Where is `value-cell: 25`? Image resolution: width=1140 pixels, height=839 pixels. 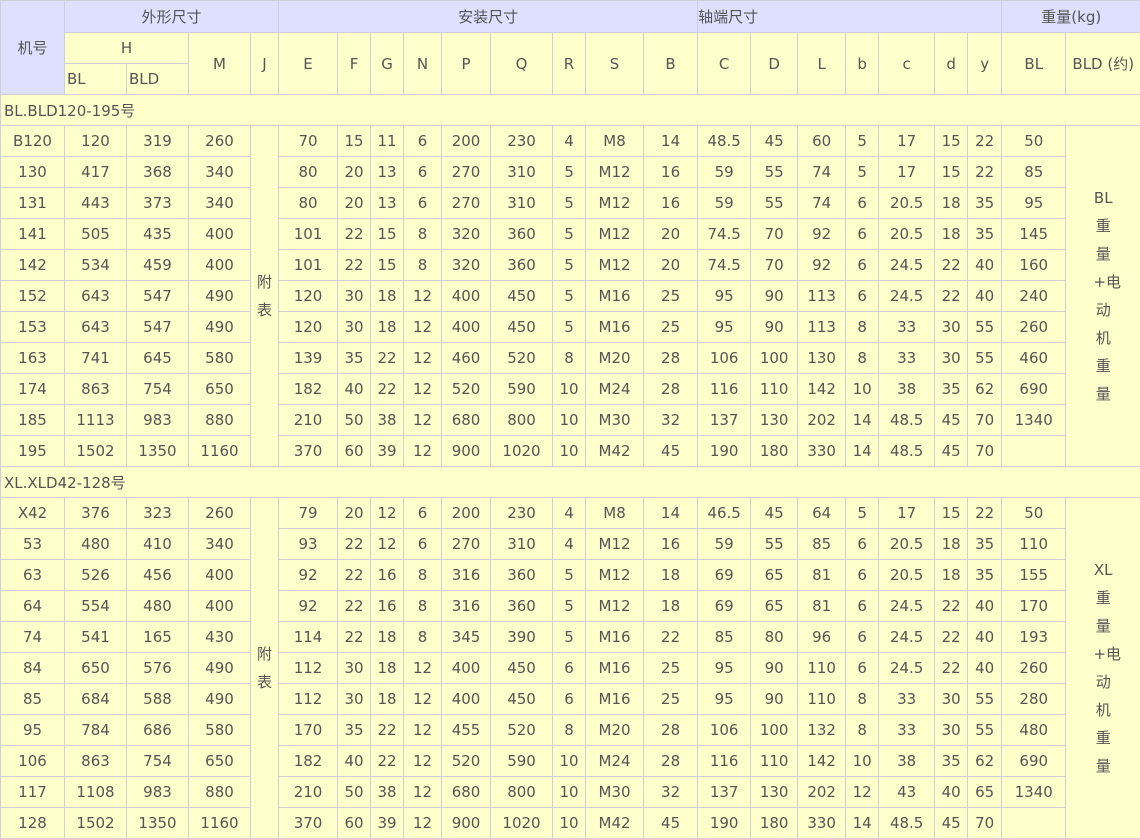 value-cell: 25 is located at coordinates (671, 699).